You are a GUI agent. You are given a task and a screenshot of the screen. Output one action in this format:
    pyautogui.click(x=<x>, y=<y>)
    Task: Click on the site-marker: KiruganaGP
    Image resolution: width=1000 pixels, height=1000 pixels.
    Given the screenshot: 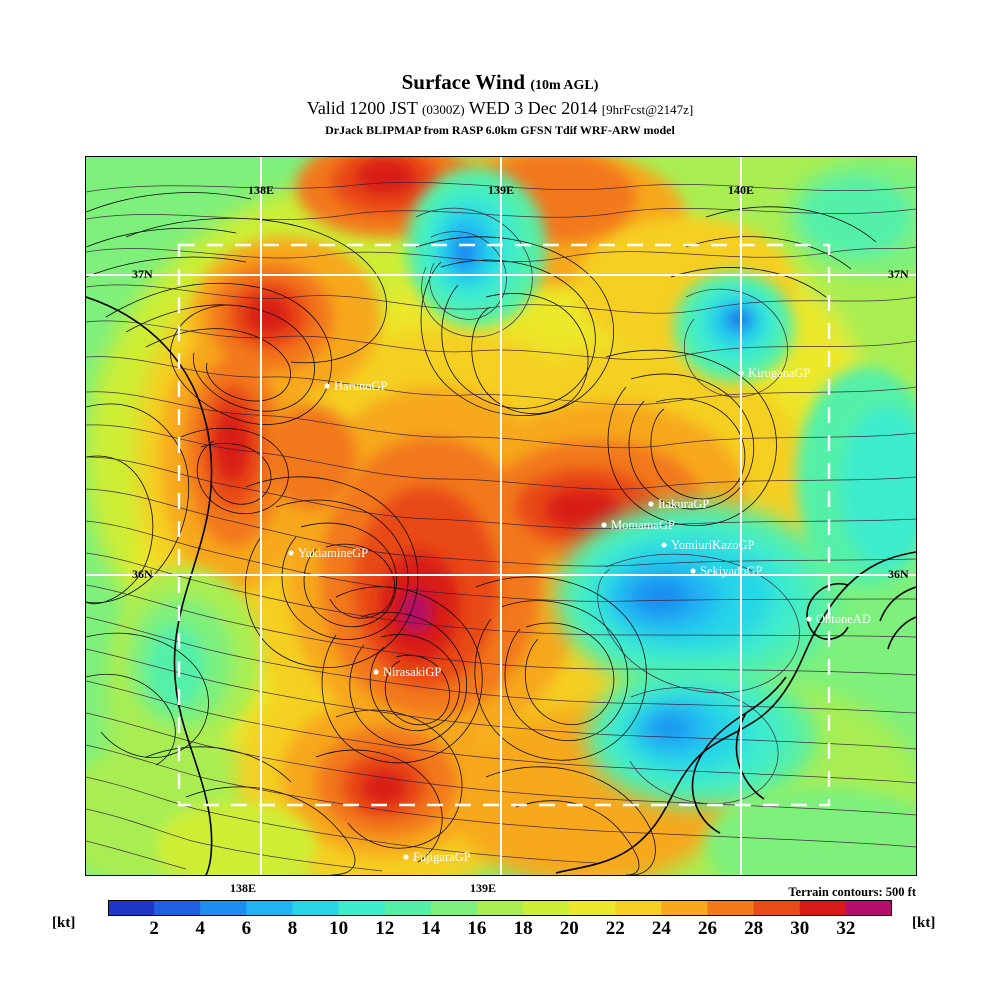 What is the action you would take?
    pyautogui.click(x=774, y=373)
    